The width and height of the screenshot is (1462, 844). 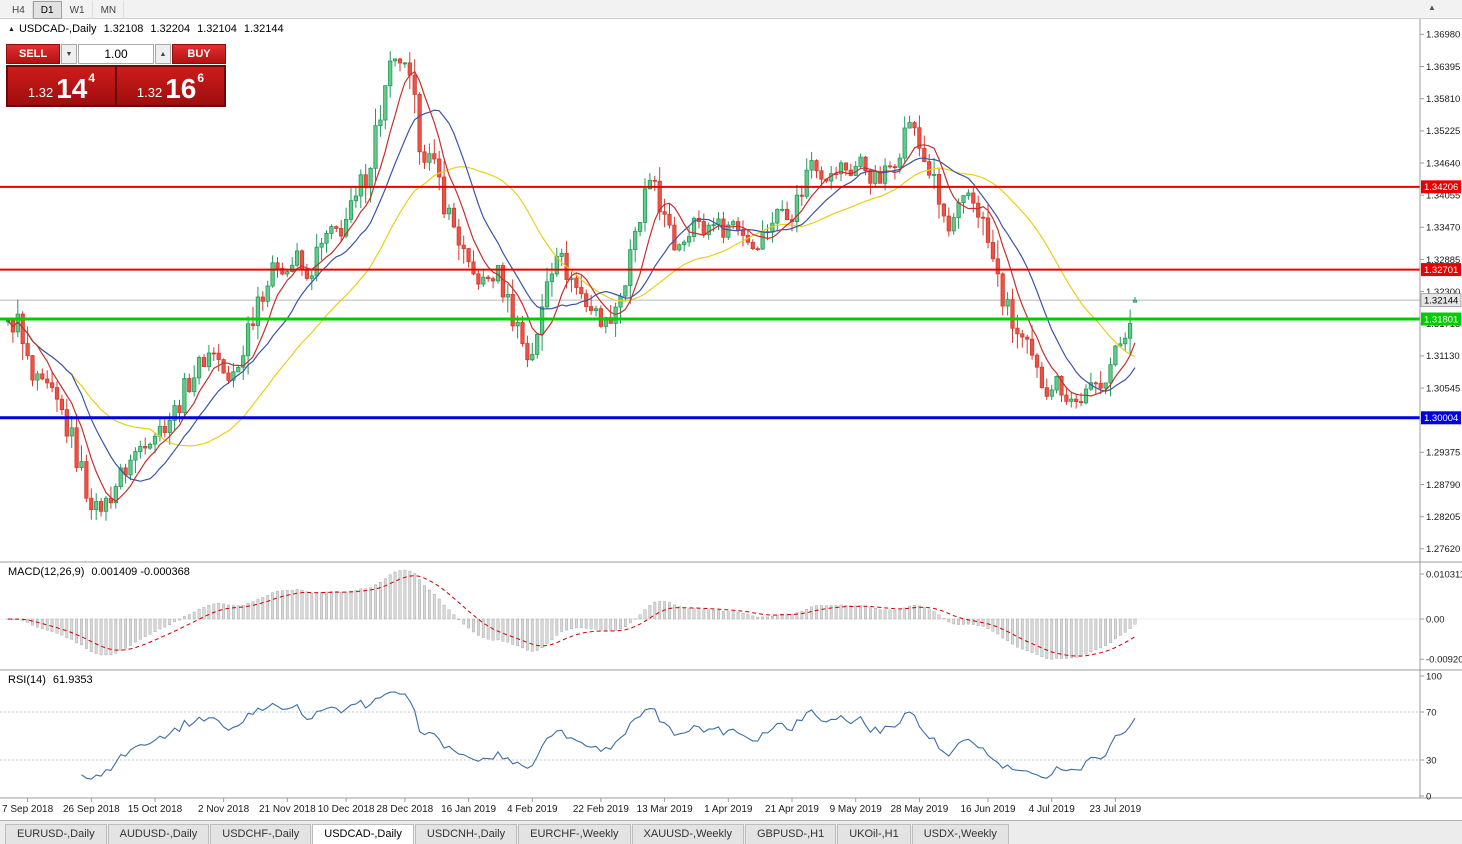 I want to click on sell-button: SELL, so click(x=33, y=54).